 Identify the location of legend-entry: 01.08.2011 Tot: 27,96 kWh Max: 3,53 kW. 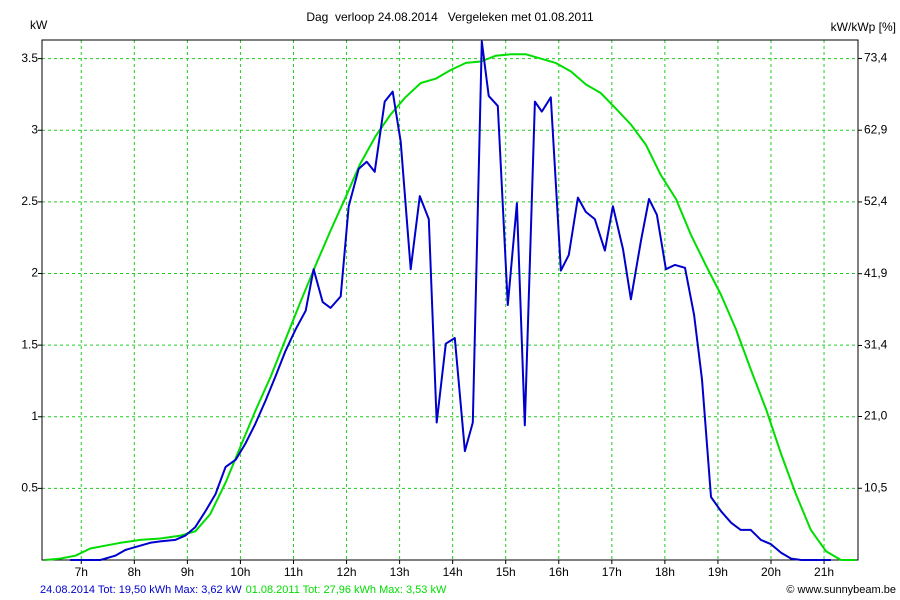
(346, 590).